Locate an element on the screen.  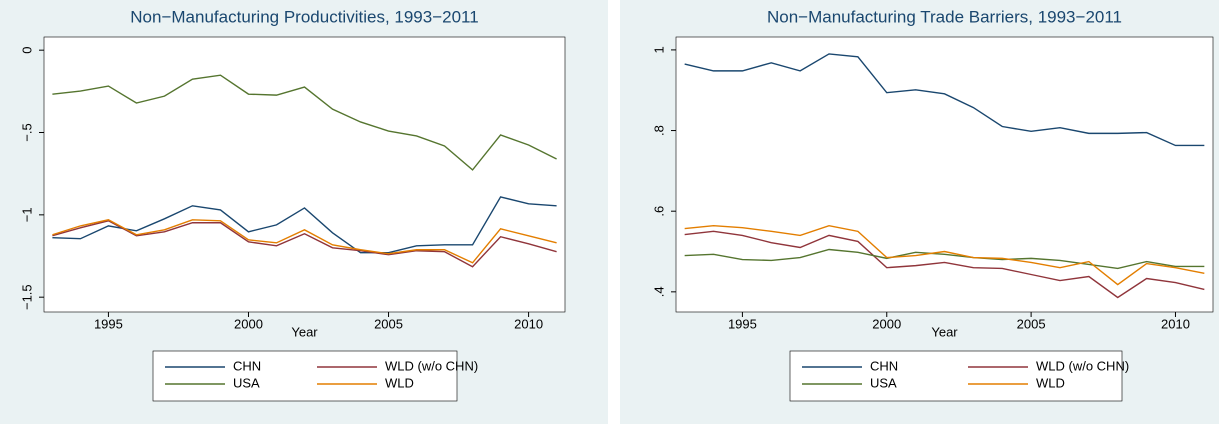
y-tick-label: 0 is located at coordinates (26, 50).